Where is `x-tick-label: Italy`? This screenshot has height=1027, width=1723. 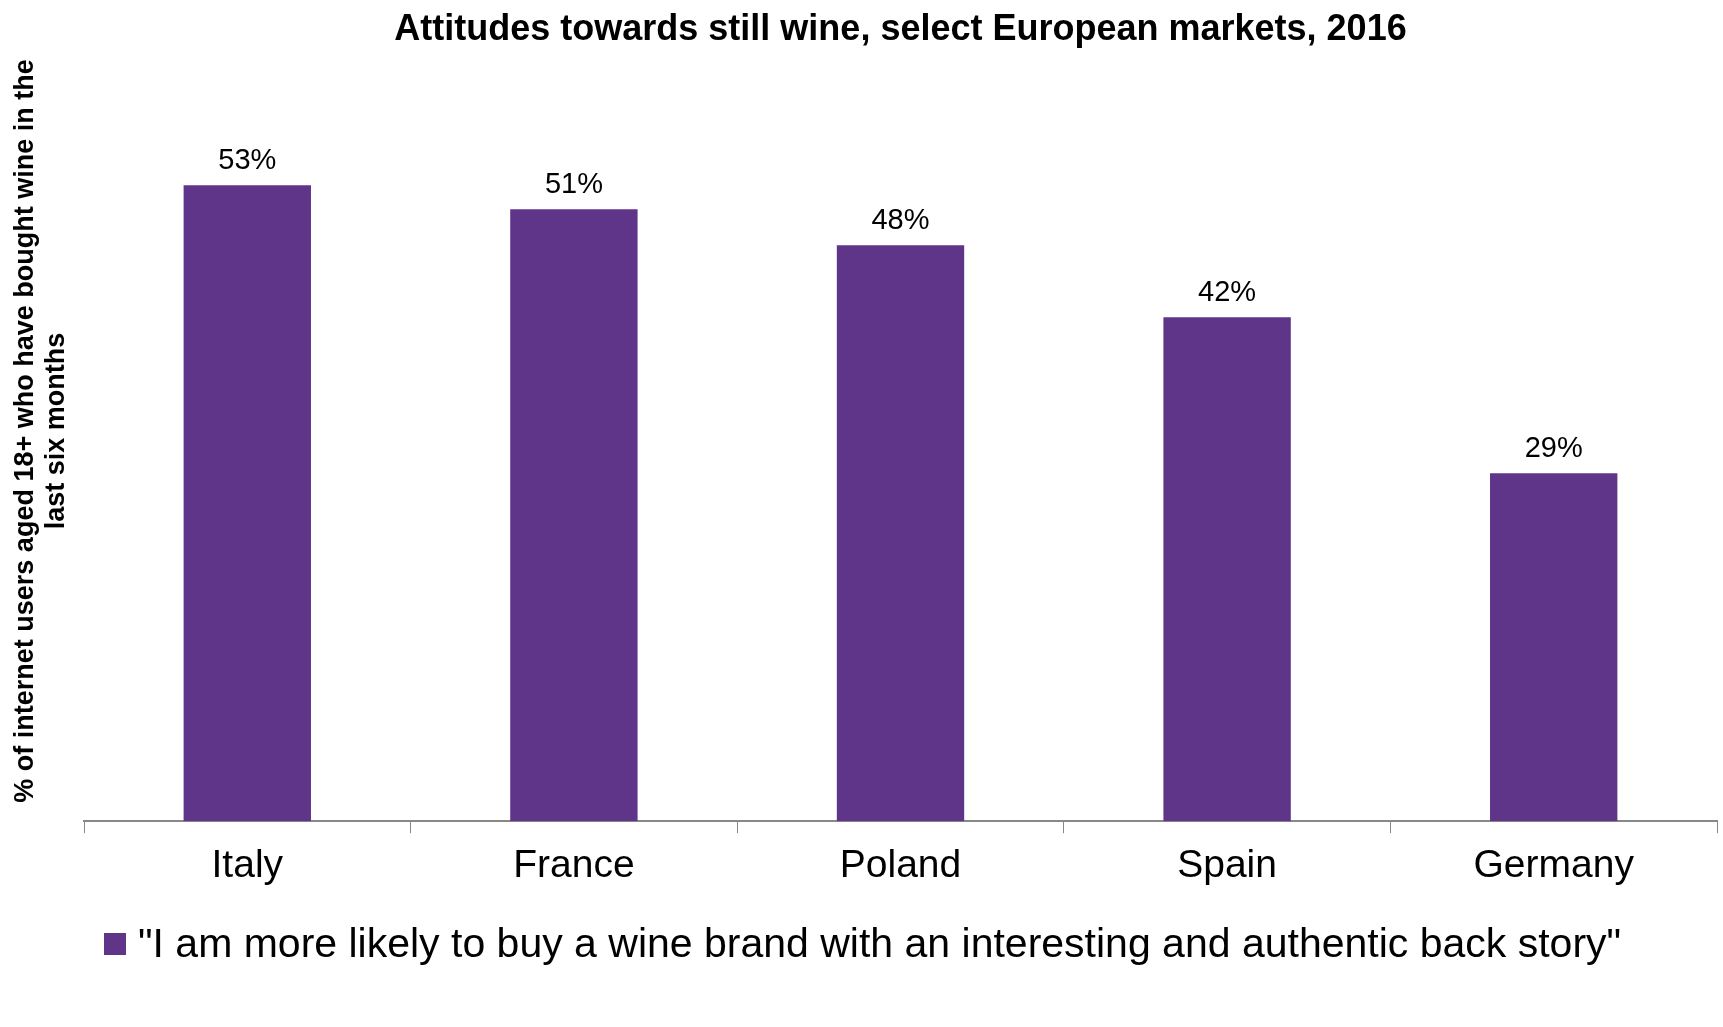
x-tick-label: Italy is located at coordinates (247, 864).